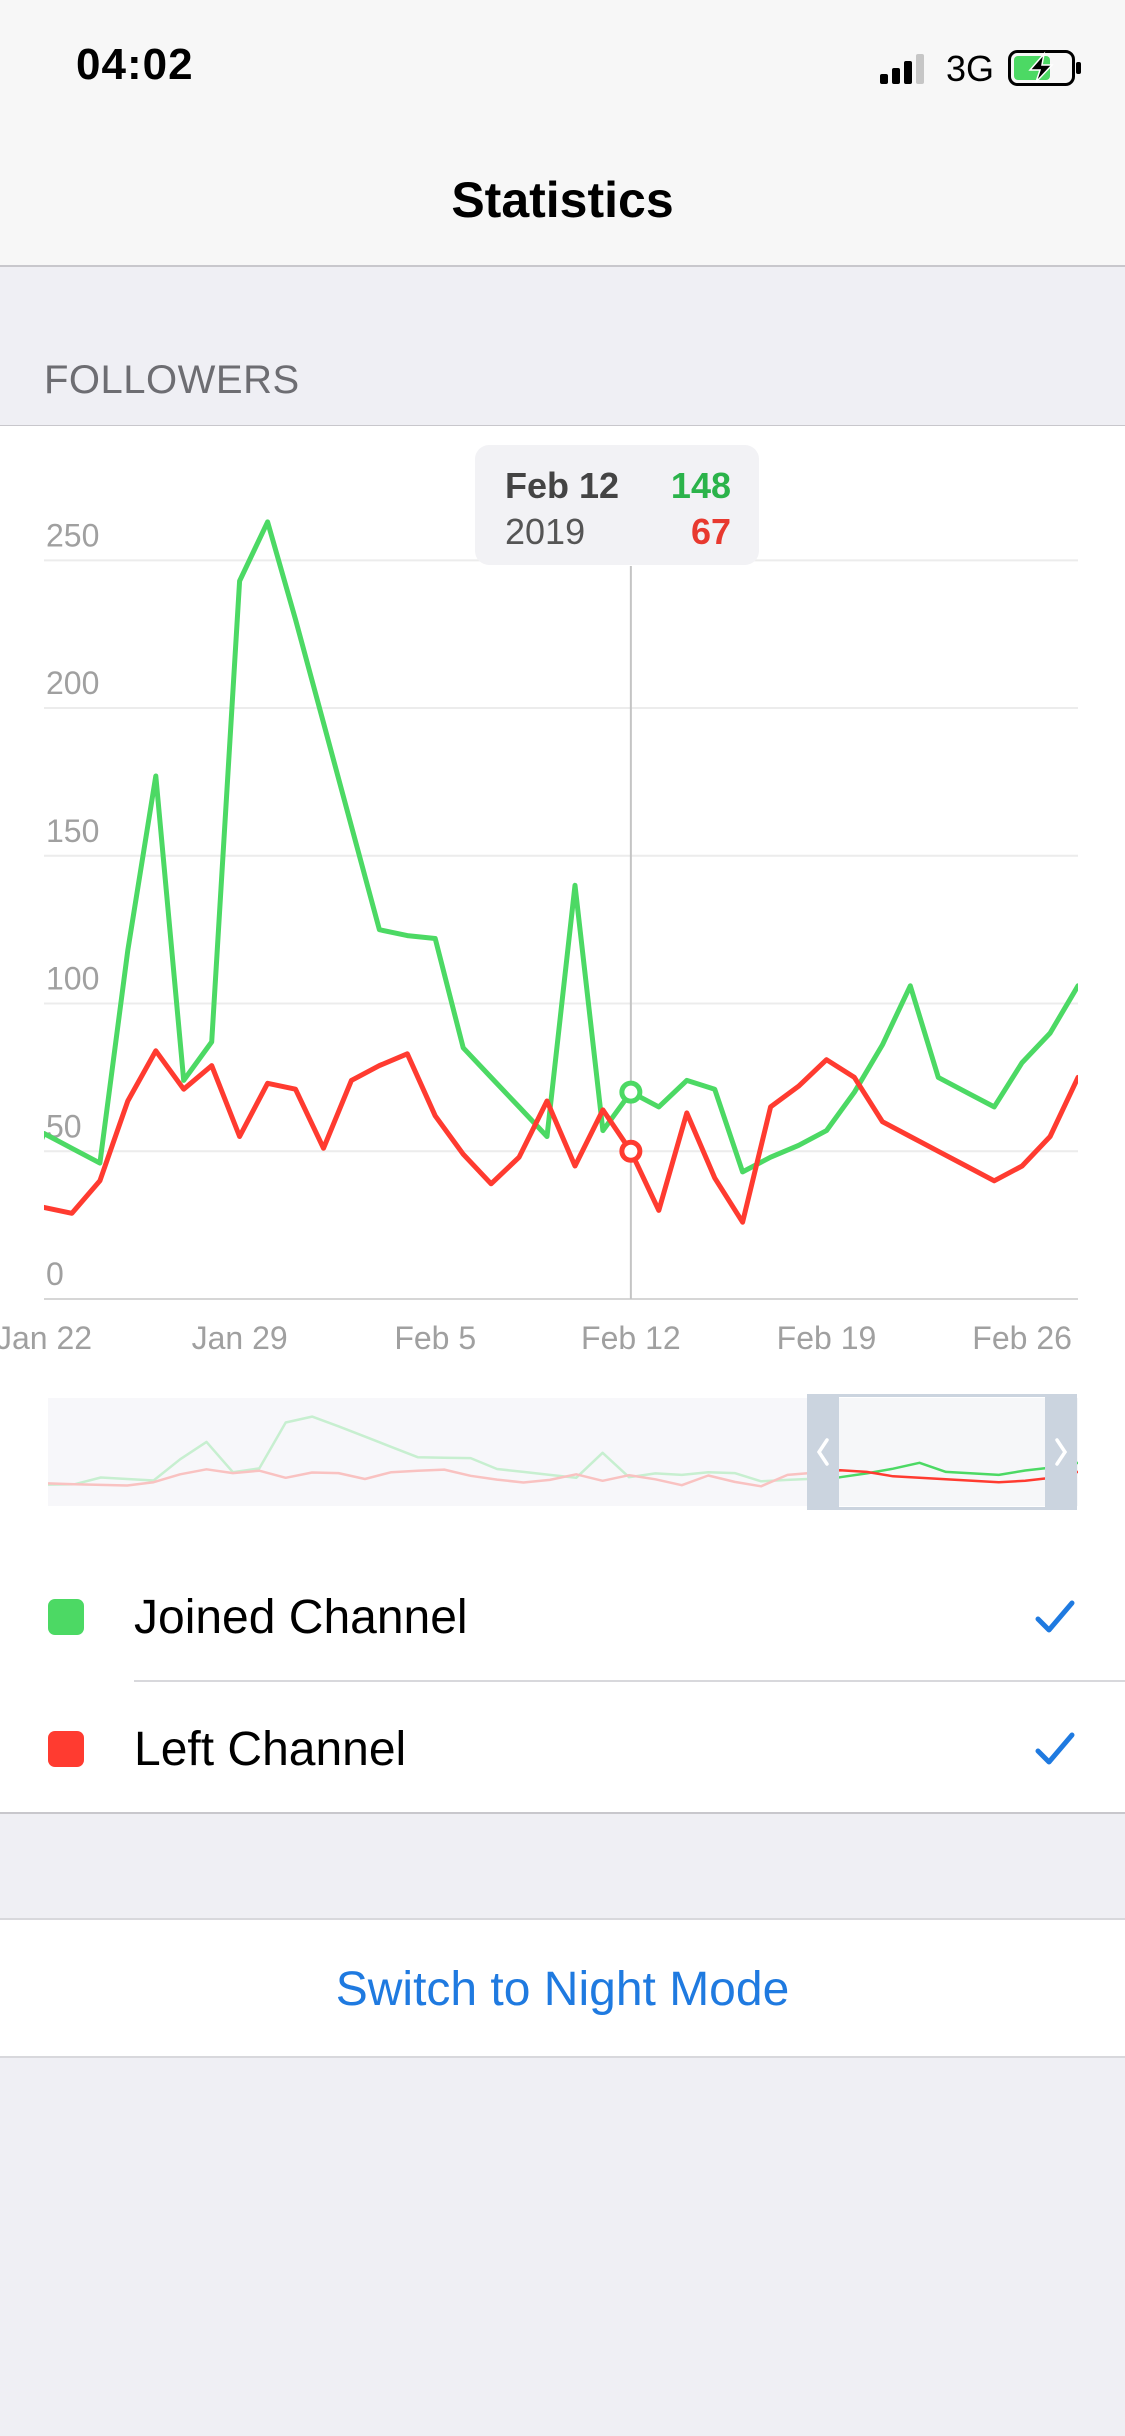  What do you see at coordinates (46, 1338) in the screenshot?
I see `x-tick-label: Jan 22` at bounding box center [46, 1338].